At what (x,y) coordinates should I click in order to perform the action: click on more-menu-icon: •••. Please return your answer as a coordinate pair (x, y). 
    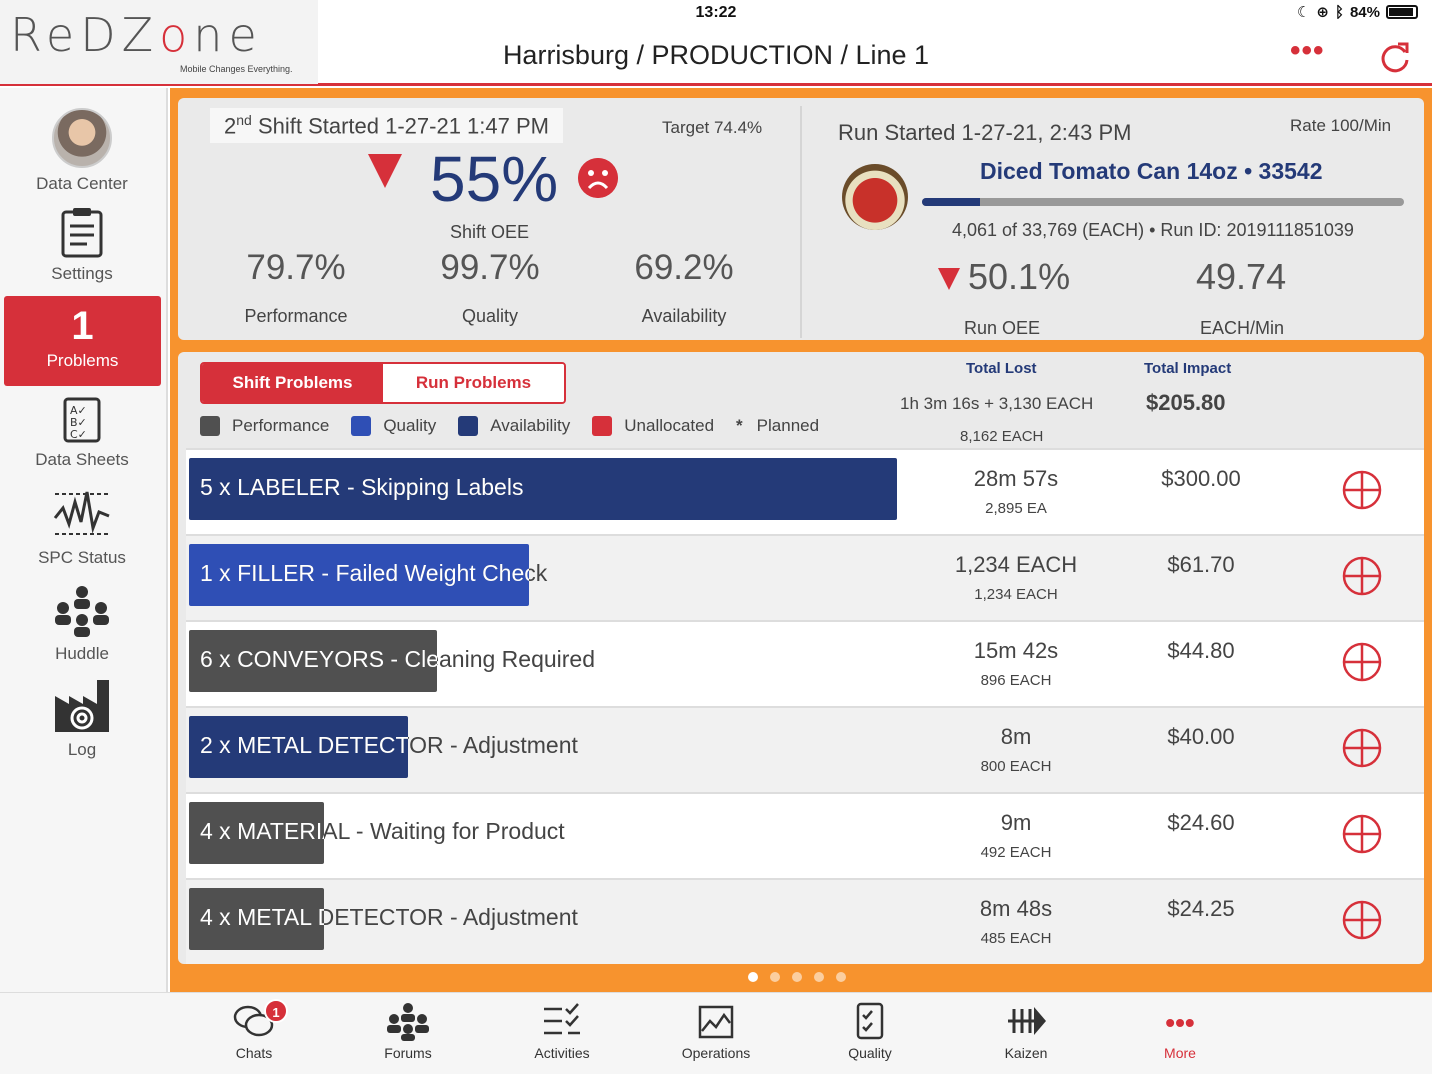
    Looking at the image, I should click on (1307, 50).